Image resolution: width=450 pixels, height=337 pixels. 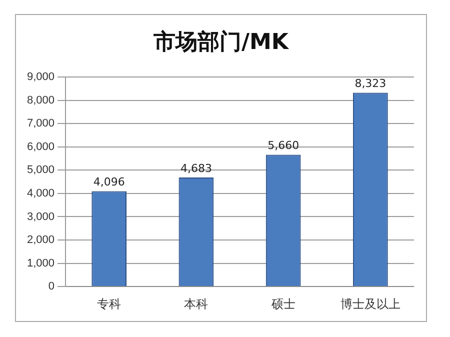 What do you see at coordinates (40, 77) in the screenshot?
I see `y-tick-label: 9,000` at bounding box center [40, 77].